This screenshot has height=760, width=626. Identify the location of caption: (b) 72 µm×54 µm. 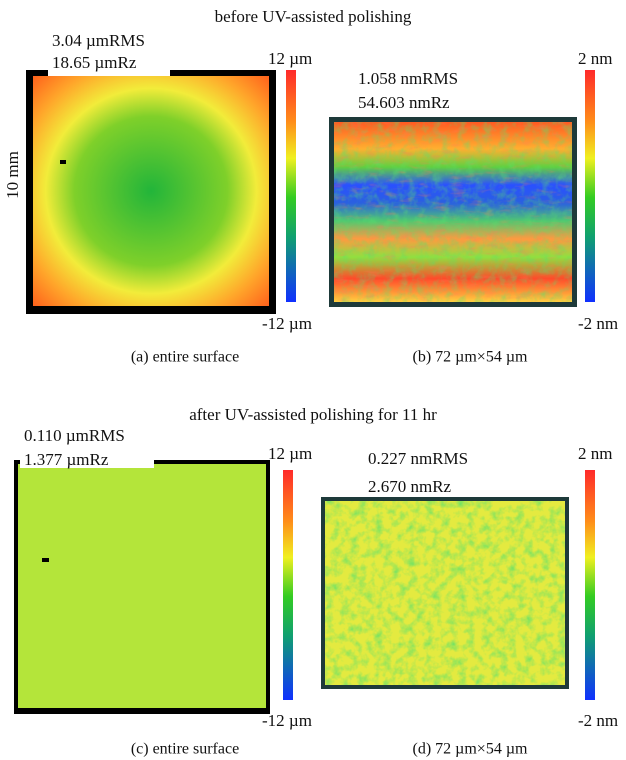
(470, 357).